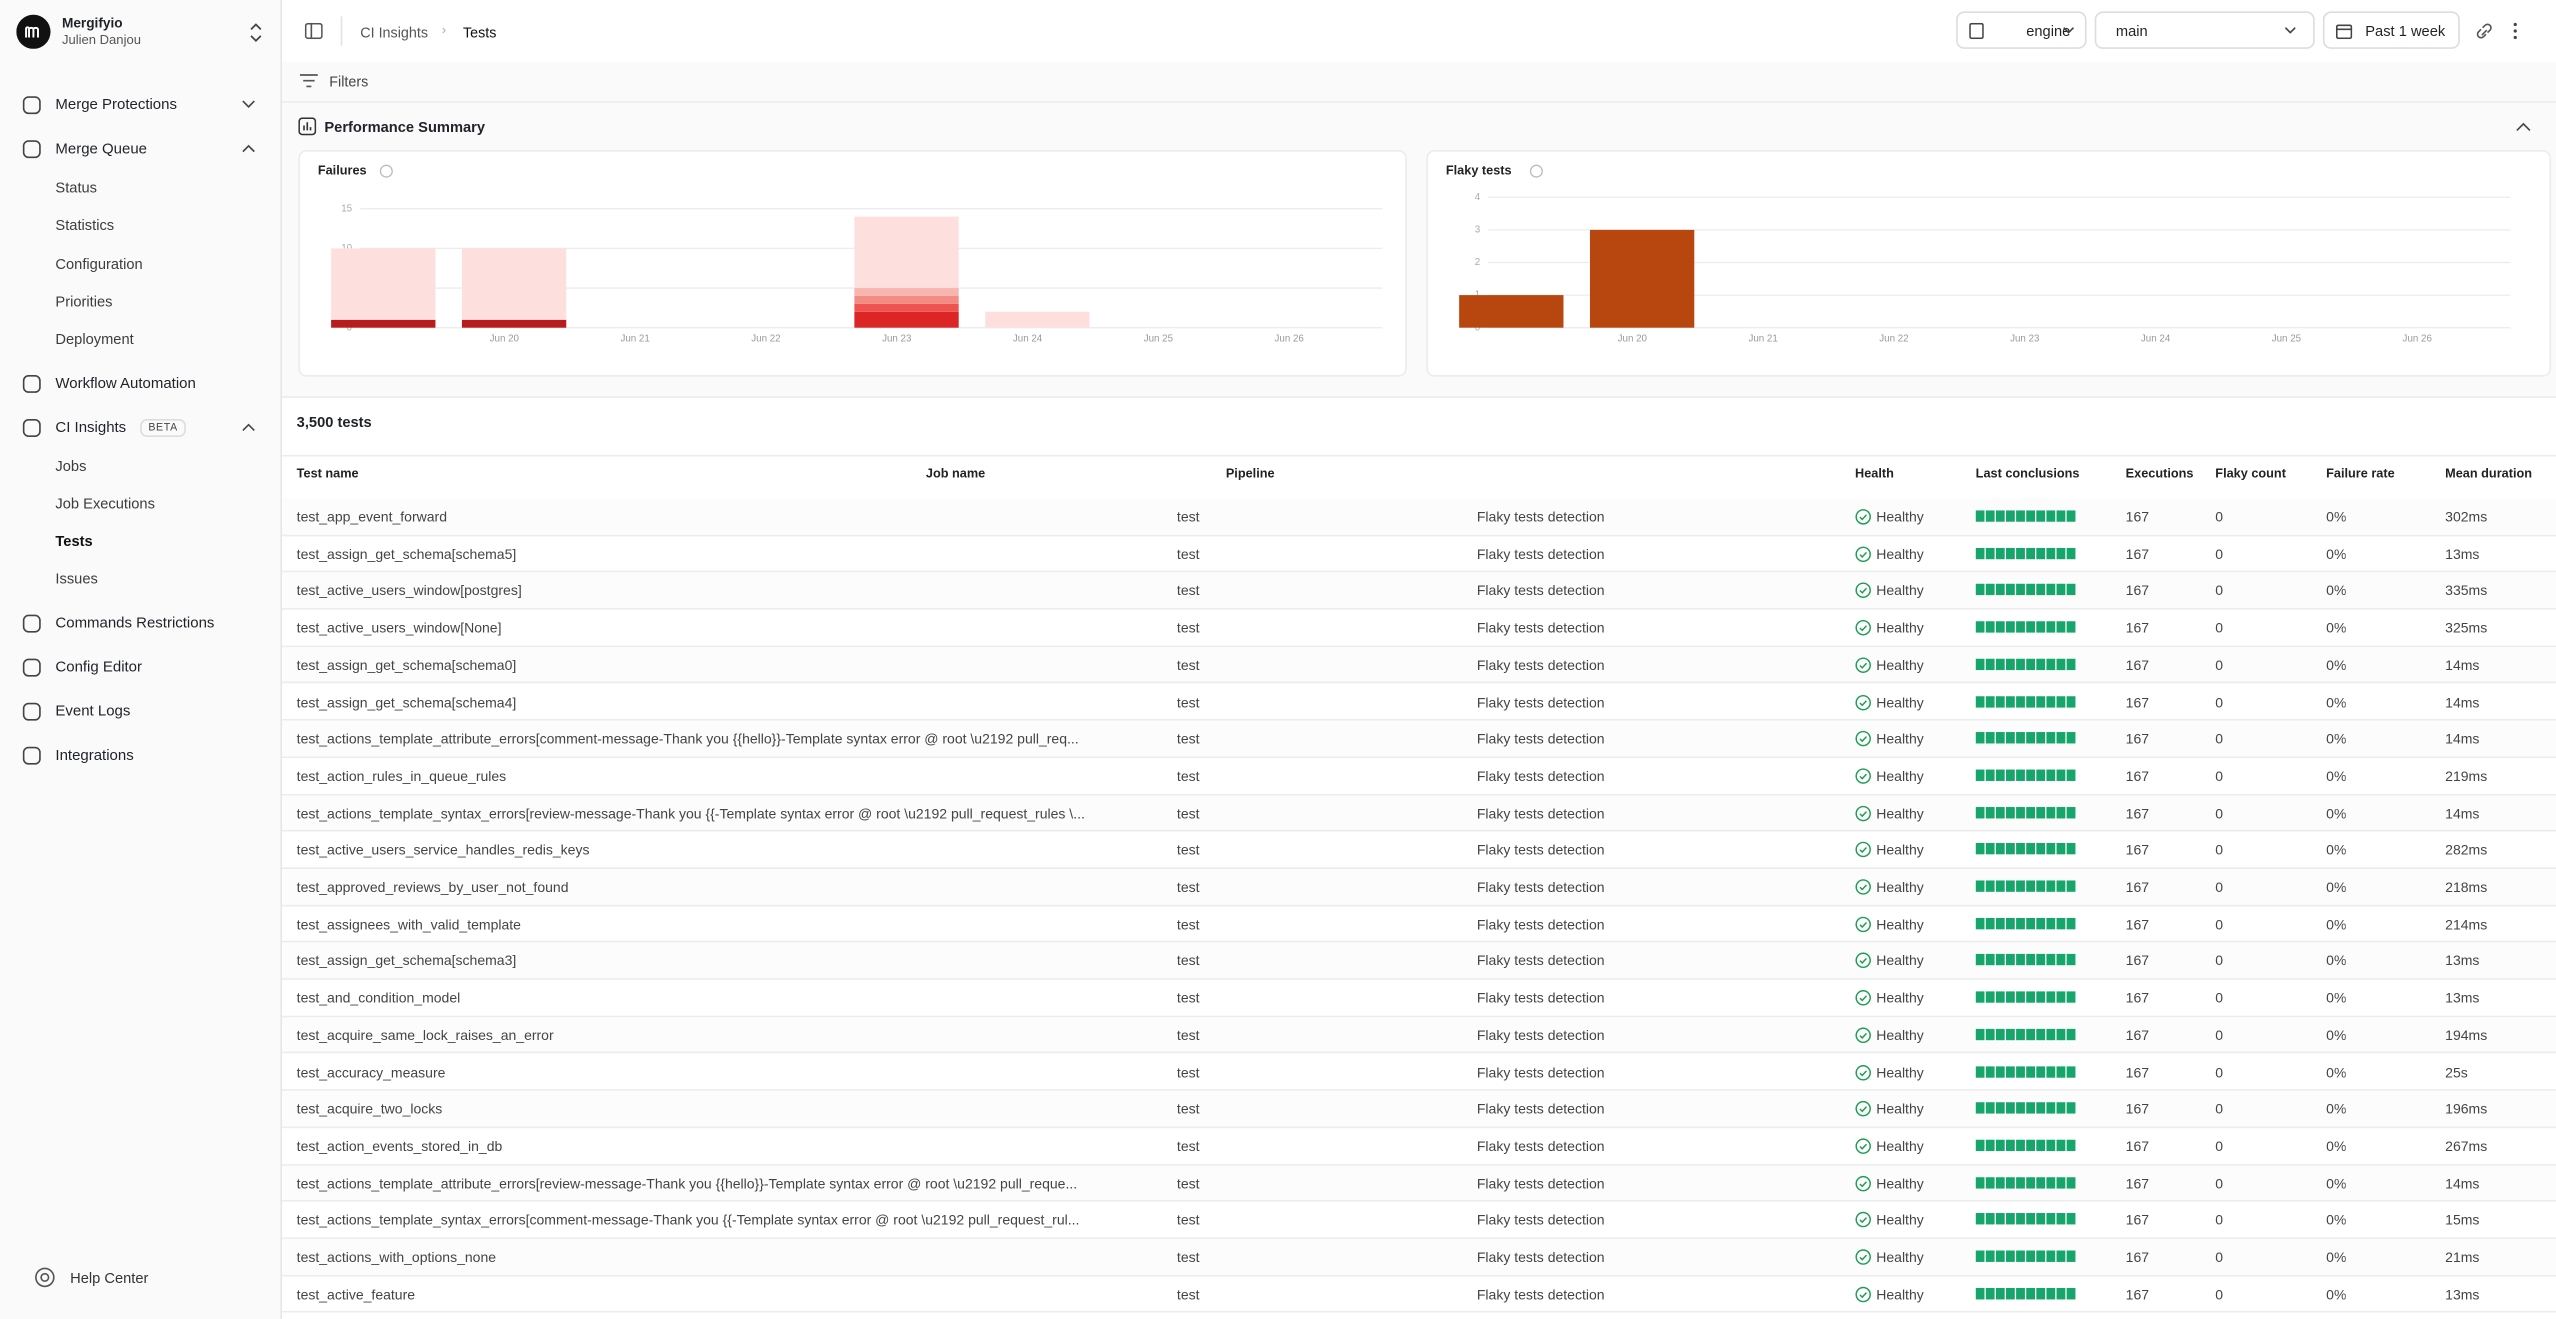 The image size is (2556, 1319). I want to click on nav-item: Config Editor, so click(99, 666).